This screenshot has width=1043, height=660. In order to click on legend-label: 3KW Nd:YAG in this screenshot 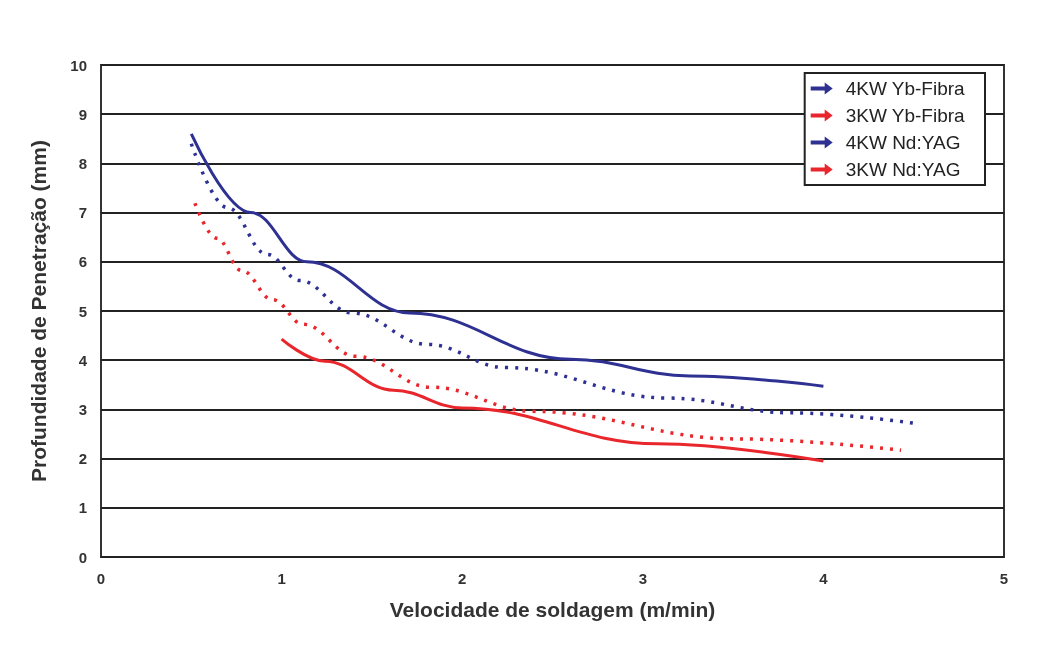, I will do `click(903, 169)`.